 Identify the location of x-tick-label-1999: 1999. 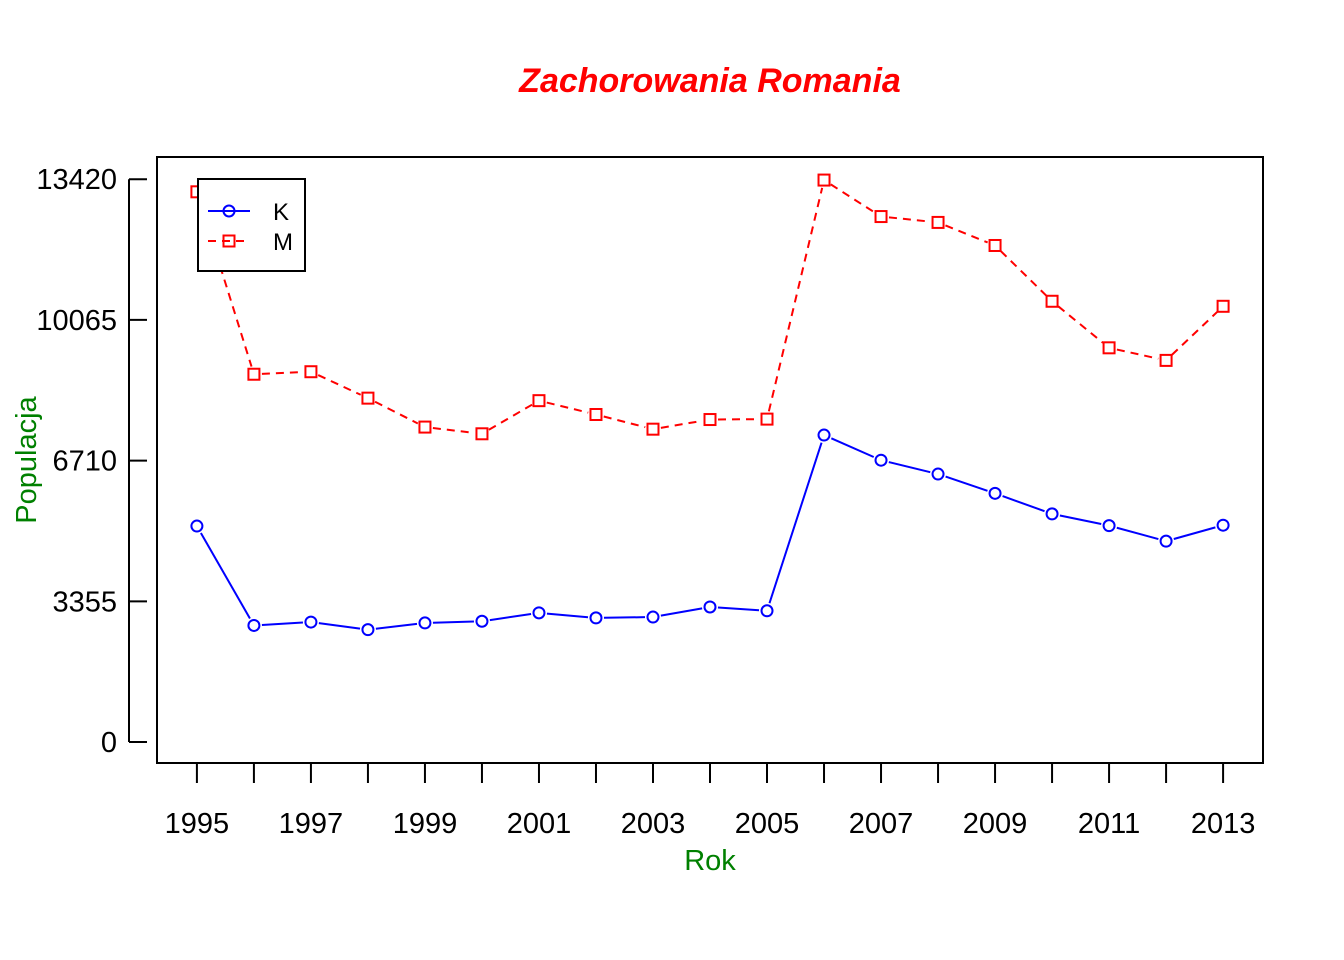
(425, 824).